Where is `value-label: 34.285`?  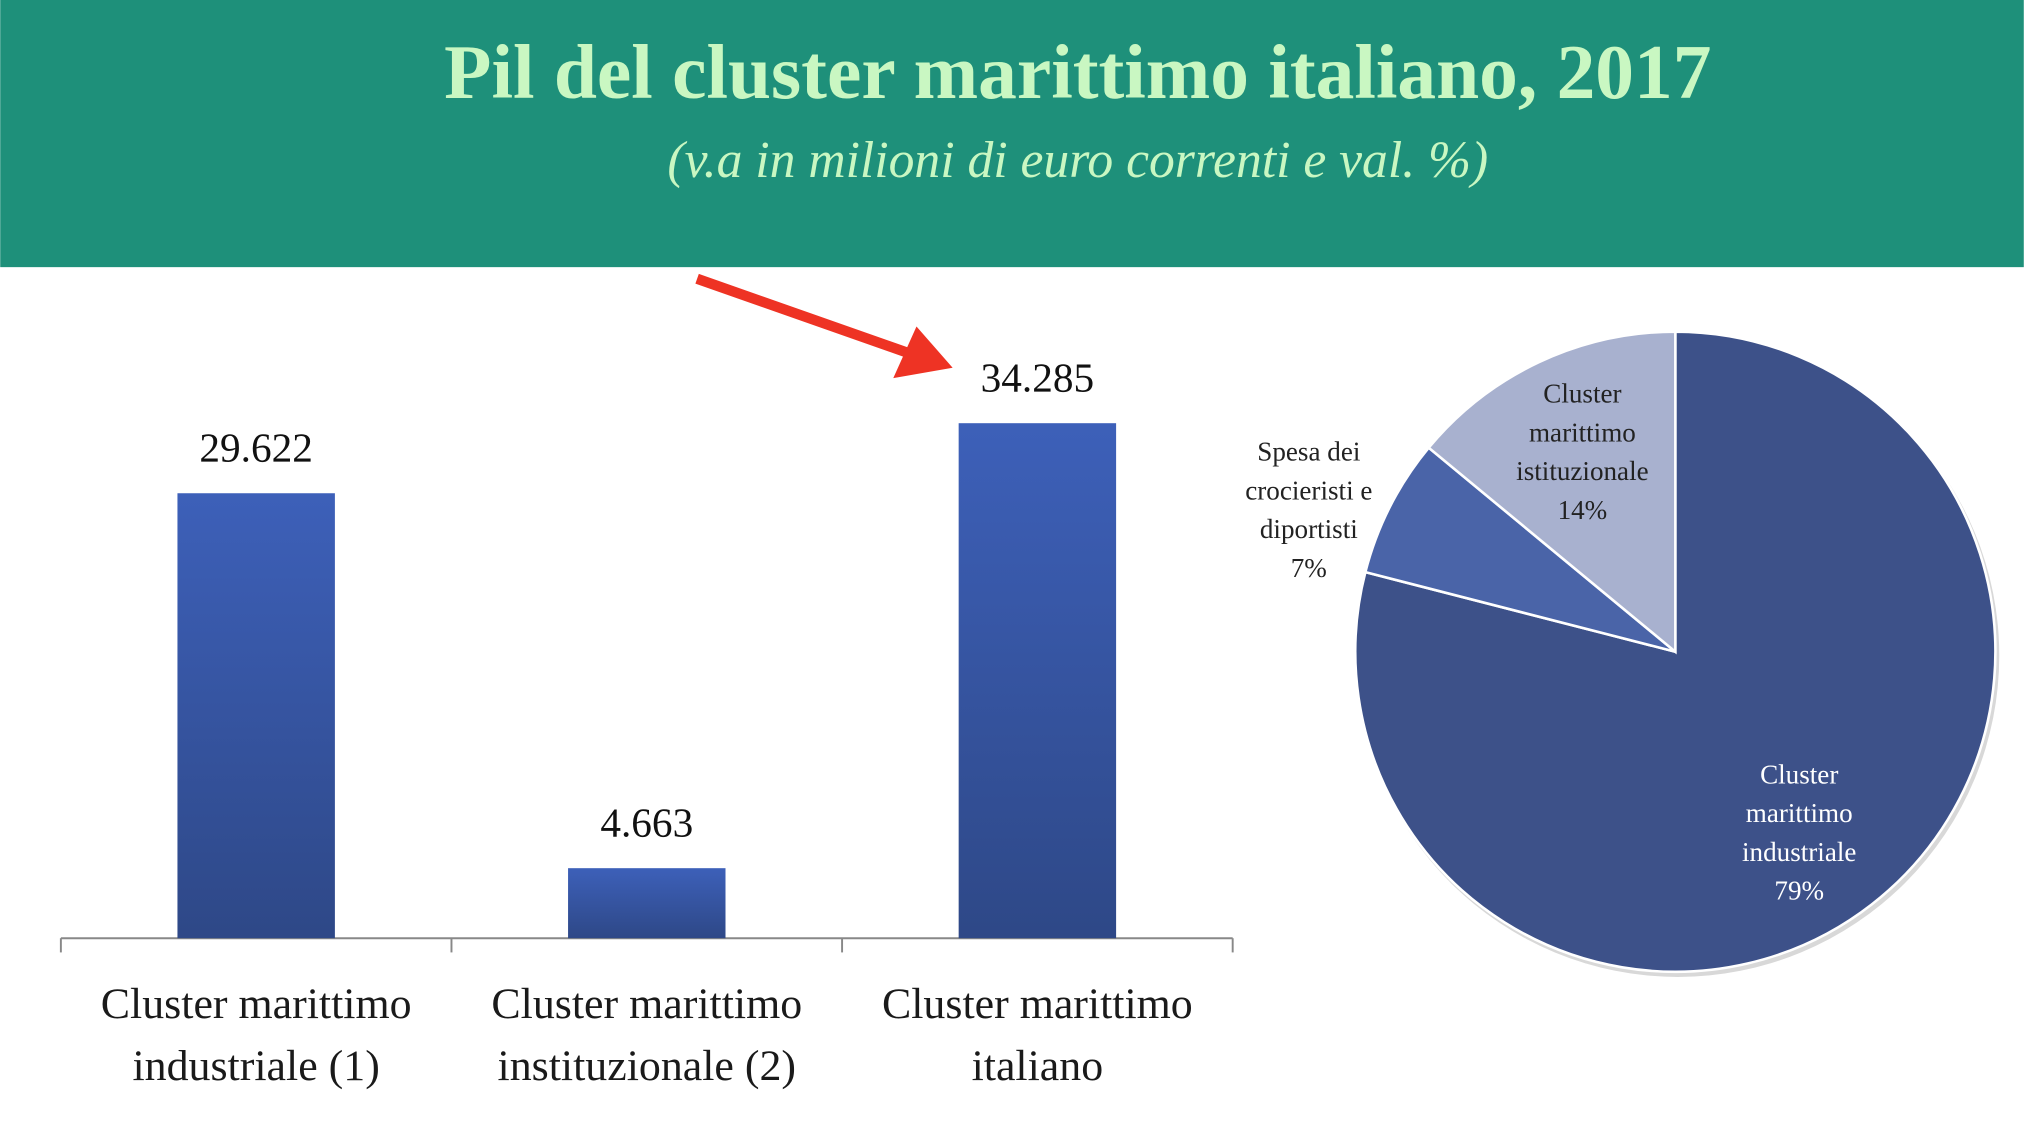 value-label: 34.285 is located at coordinates (1038, 377).